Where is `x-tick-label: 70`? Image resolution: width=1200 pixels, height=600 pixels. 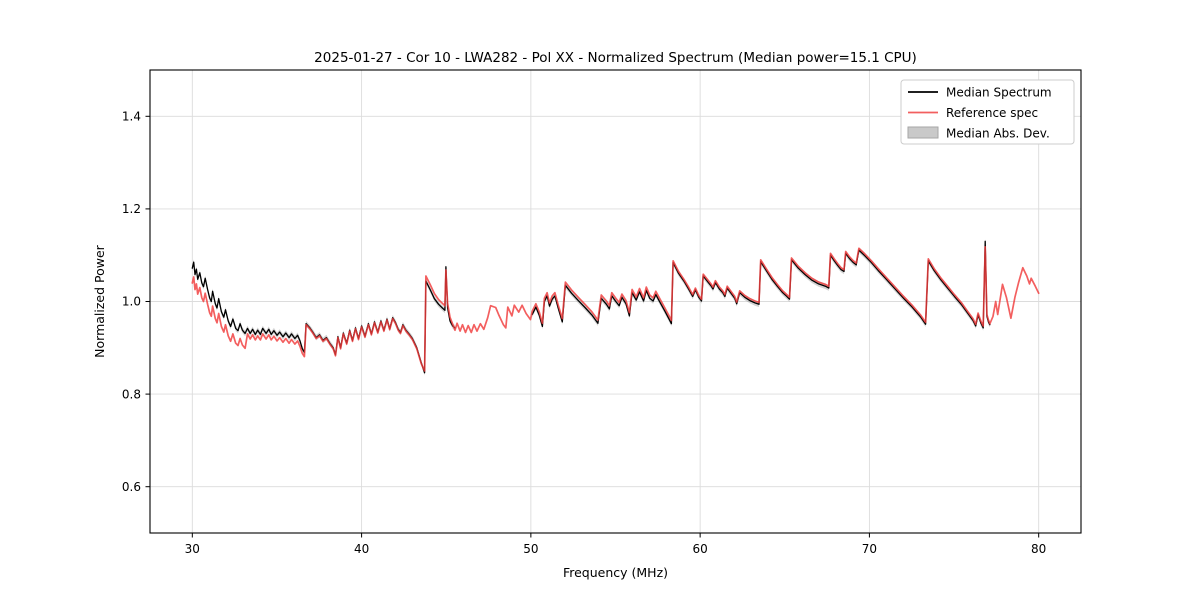
x-tick-label: 70 is located at coordinates (869, 549).